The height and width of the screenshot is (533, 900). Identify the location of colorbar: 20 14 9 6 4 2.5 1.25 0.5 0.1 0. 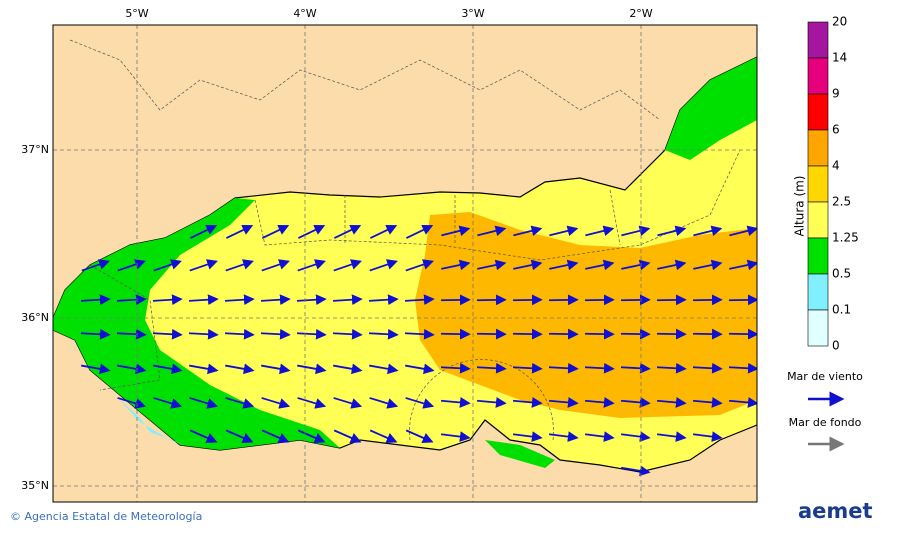
(833, 184).